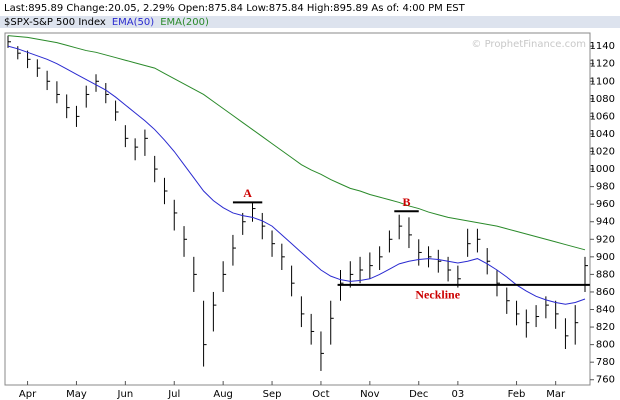 This screenshot has height=400, width=620. Describe the element at coordinates (517, 394) in the screenshot. I see `x-tick-label: Feb` at that location.